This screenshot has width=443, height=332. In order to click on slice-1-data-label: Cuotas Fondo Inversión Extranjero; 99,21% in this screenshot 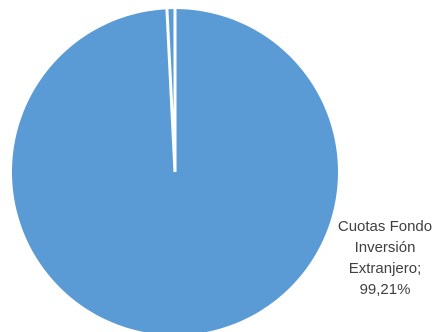, I will do `click(385, 258)`.